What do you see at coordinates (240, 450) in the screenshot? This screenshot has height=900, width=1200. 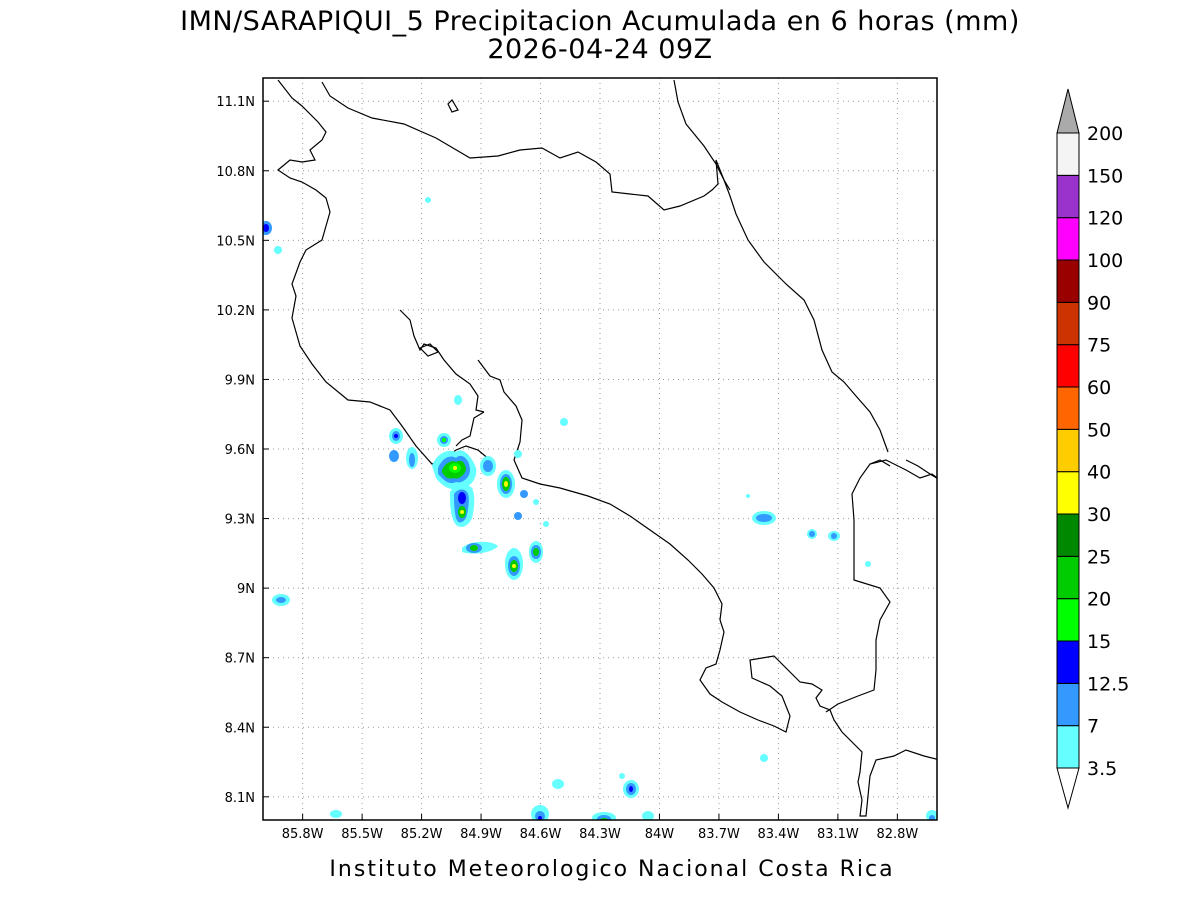 I see `lat-tick-label: 9.6N` at bounding box center [240, 450].